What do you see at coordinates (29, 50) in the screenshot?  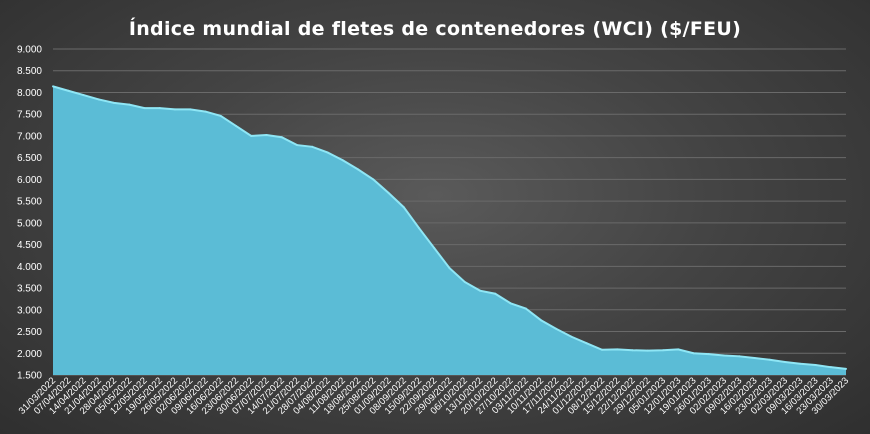 I see `y-tick-label: 9.000` at bounding box center [29, 50].